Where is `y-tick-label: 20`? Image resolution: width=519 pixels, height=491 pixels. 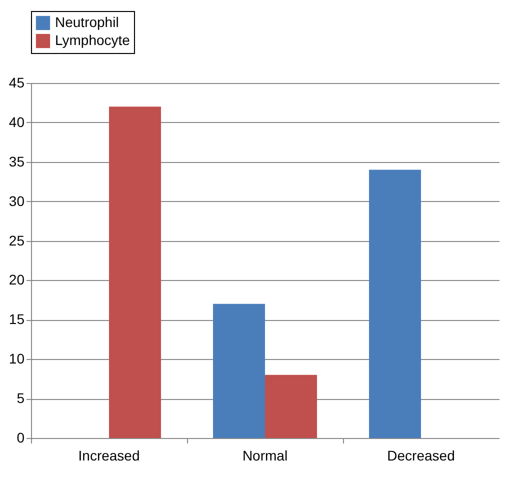
y-tick-label: 20 is located at coordinates (16, 280).